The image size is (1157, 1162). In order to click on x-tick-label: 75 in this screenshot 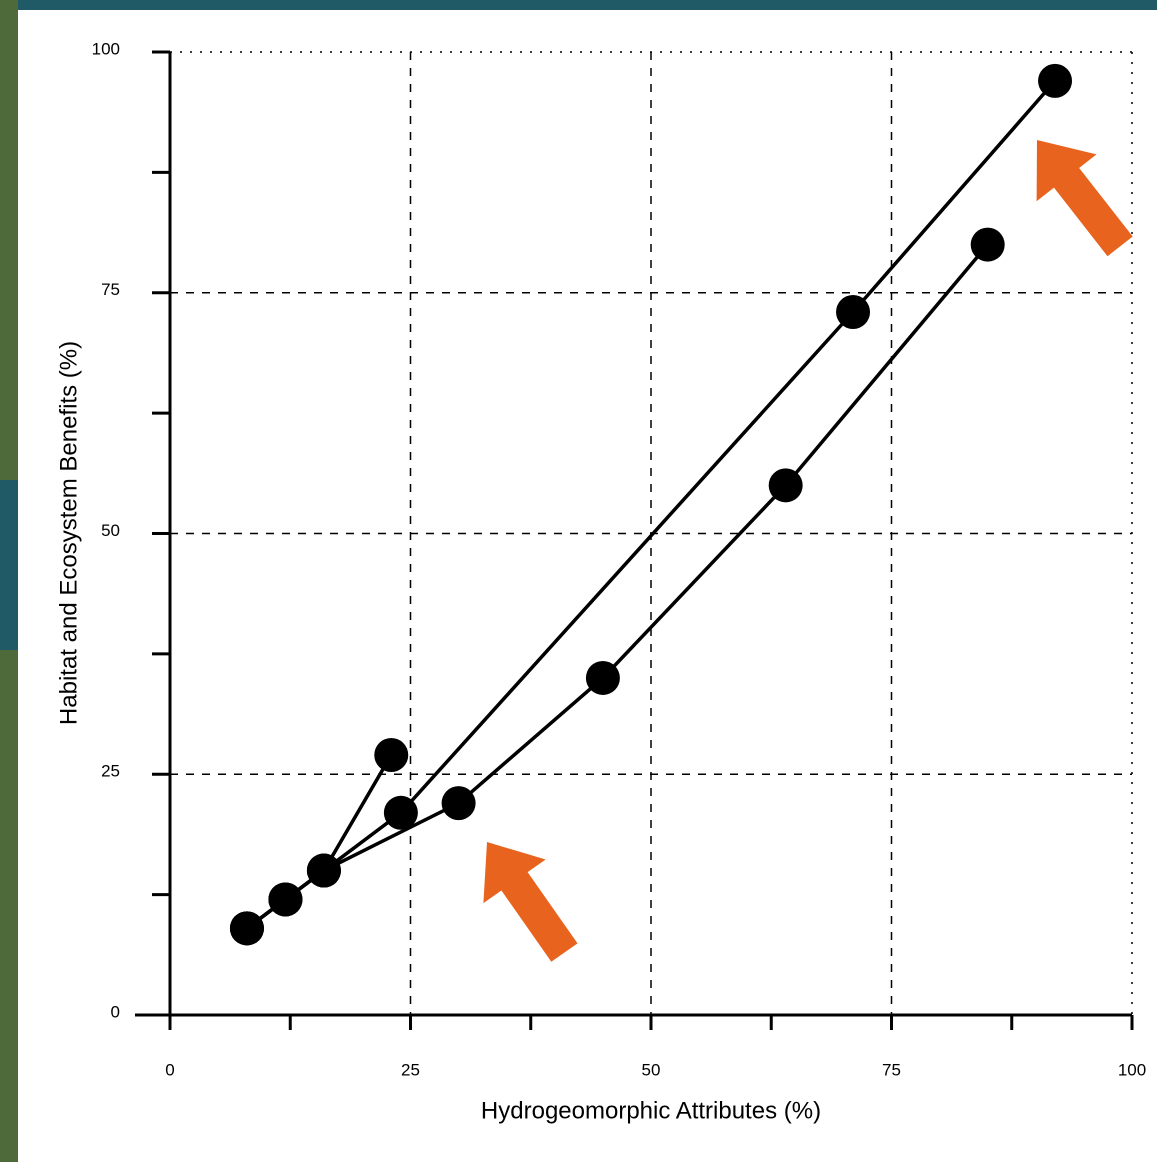, I will do `click(891, 1069)`.